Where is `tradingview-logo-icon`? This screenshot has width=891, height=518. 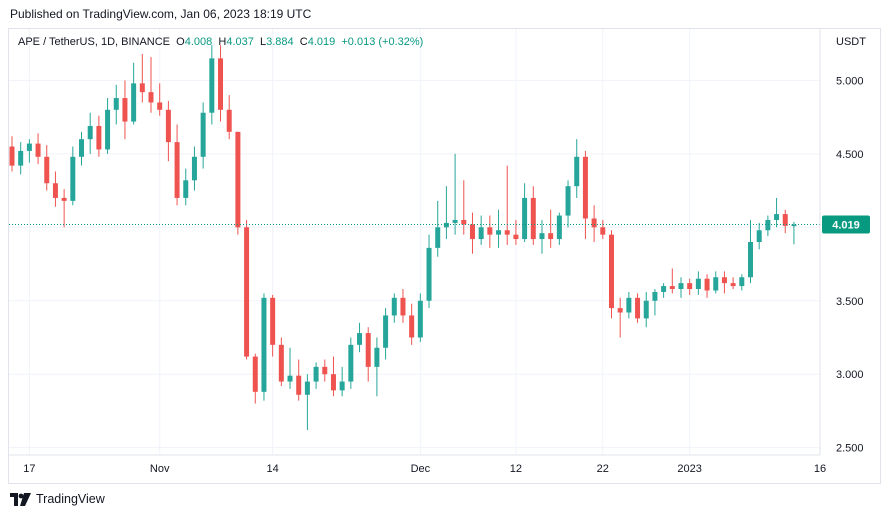
tradingview-logo-icon is located at coordinates (20, 499).